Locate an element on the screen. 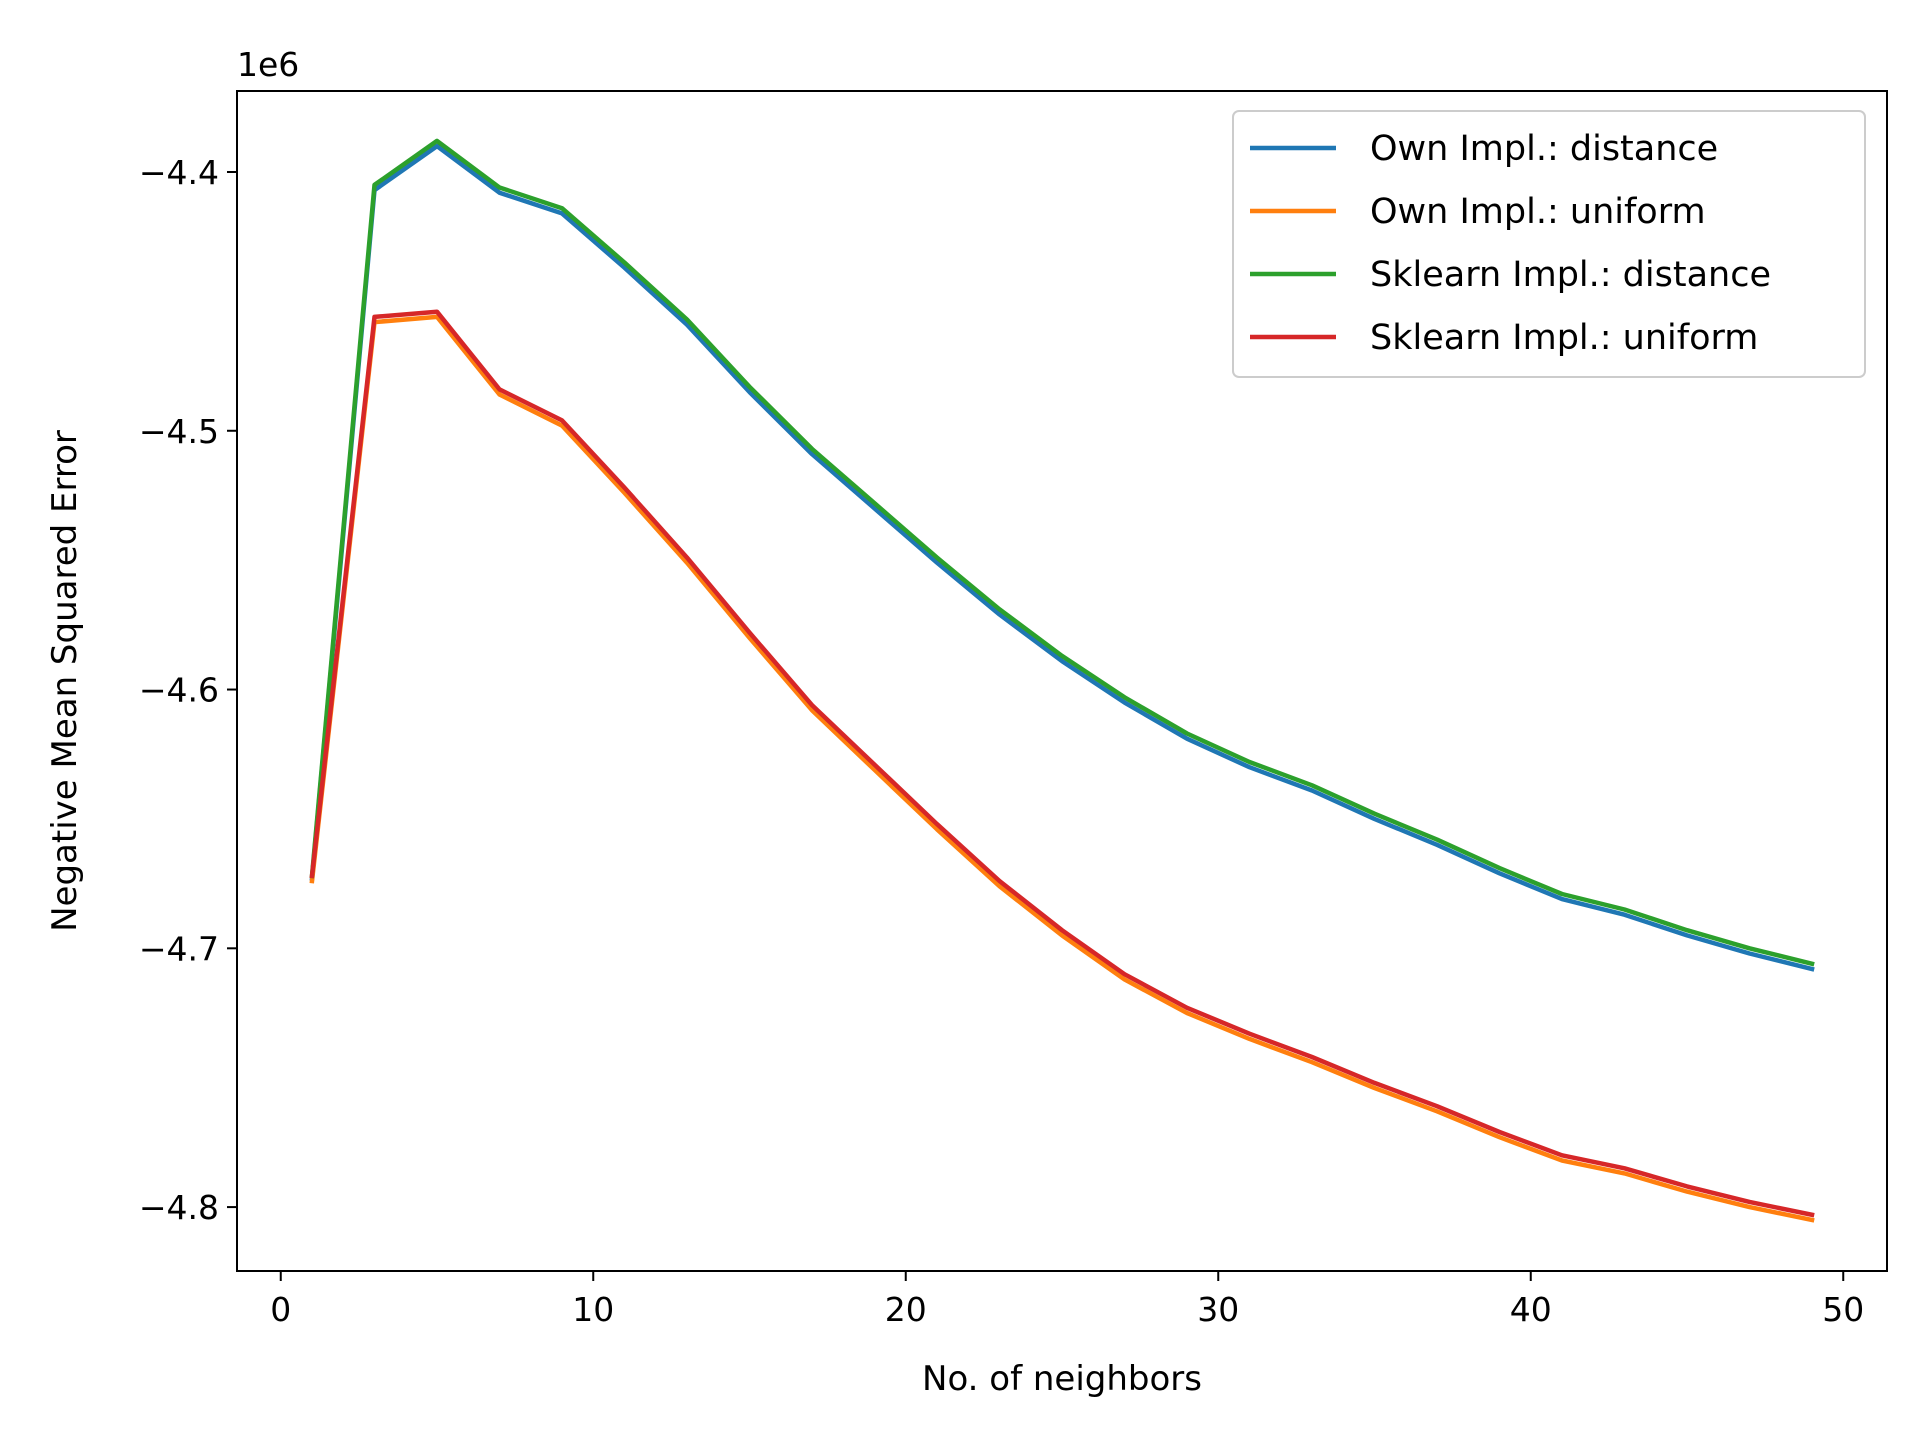  y-tick-label: −4.4 is located at coordinates (179, 172).